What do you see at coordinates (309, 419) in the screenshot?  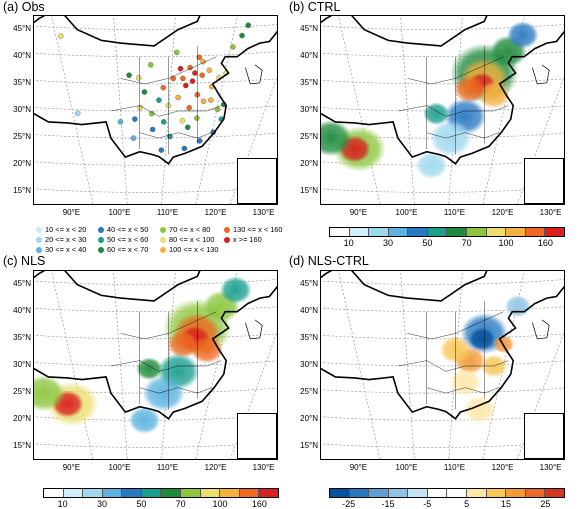 I see `lat-tick-label: 20°N` at bounding box center [309, 419].